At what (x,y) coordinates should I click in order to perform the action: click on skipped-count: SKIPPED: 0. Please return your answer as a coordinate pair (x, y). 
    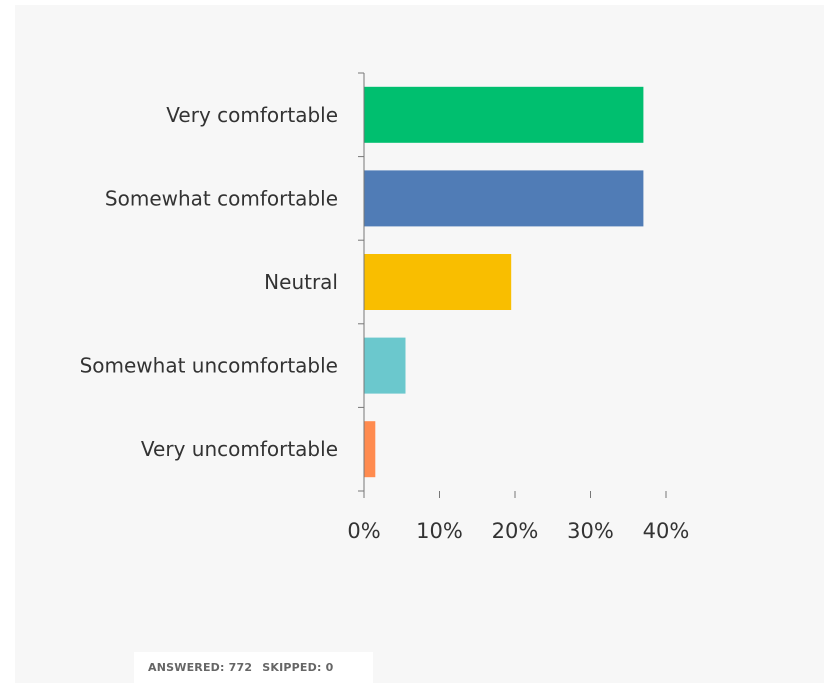
    Looking at the image, I should click on (297, 667).